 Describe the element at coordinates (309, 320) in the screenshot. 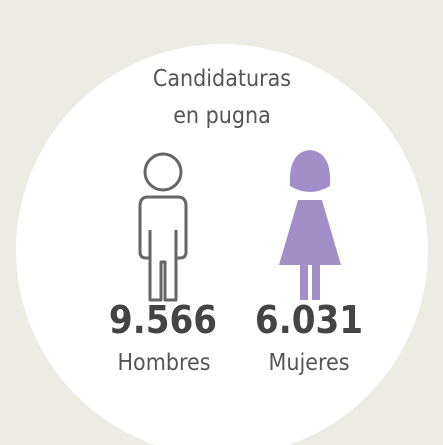

I see `group-value: 6.031` at that location.